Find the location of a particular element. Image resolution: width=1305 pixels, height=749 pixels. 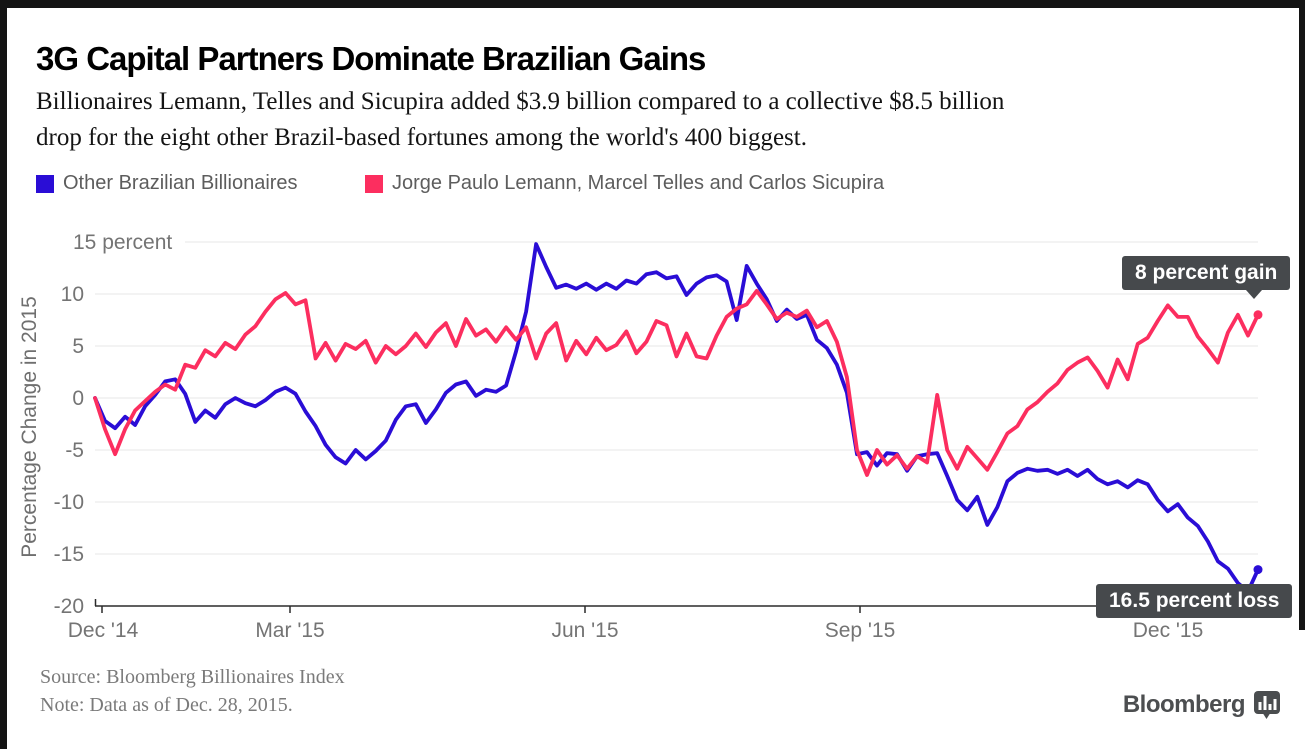

note-text: Note: Data as of Dec. 28, 2015. is located at coordinates (166, 705).